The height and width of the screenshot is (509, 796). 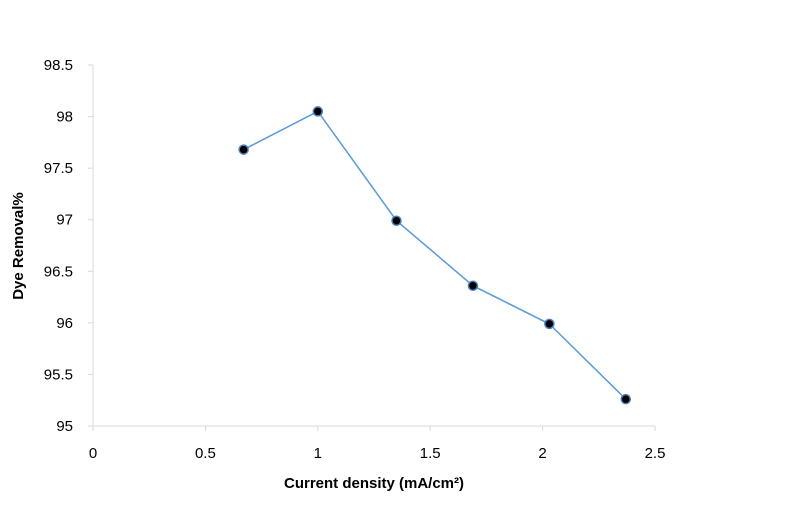 What do you see at coordinates (377, 444) in the screenshot?
I see `x-axis-ticks: 0 0.5 1 1.5 2 2.5` at bounding box center [377, 444].